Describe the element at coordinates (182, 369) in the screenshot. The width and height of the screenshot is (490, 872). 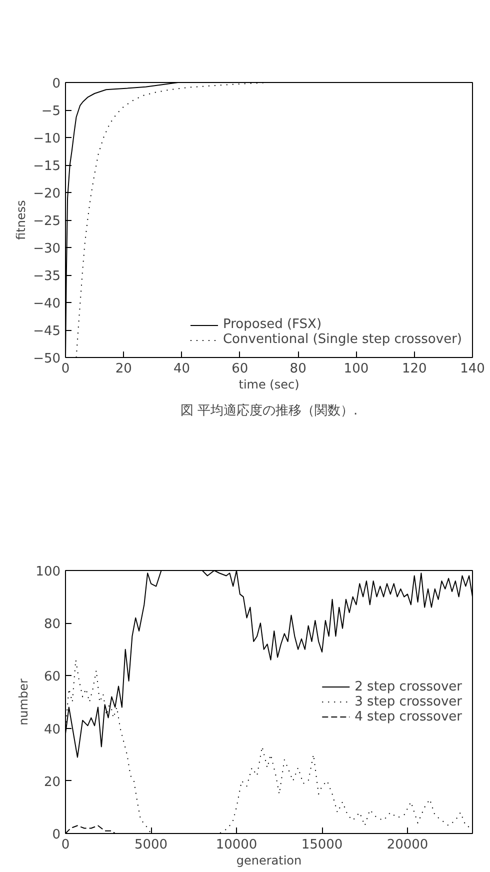
I see `x-tick-label: 40` at that location.